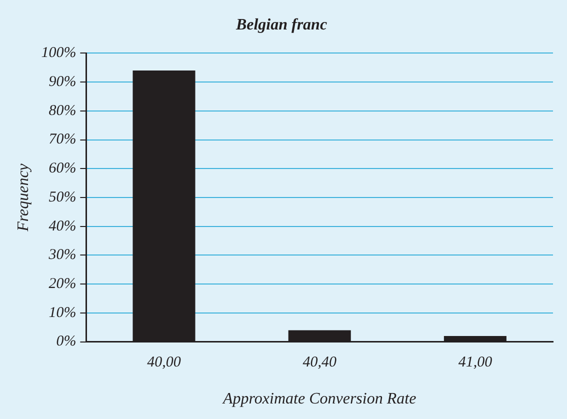  I want to click on y-tick-label: 30%, so click(62, 255).